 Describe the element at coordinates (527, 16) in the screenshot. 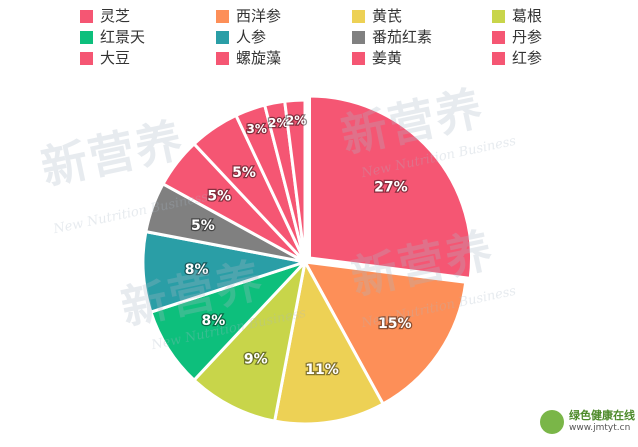

I see `legend-label: 葛根` at that location.